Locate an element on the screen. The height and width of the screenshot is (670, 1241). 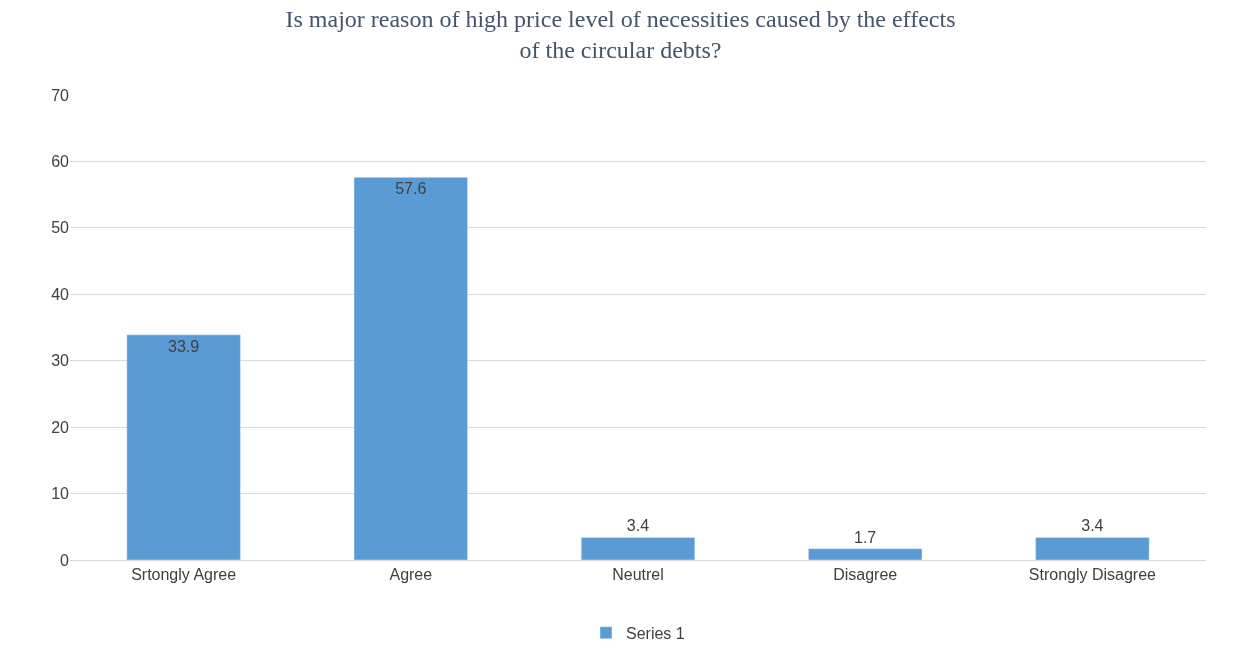
x-tick-label: Strongly Disagree is located at coordinates (1092, 575).